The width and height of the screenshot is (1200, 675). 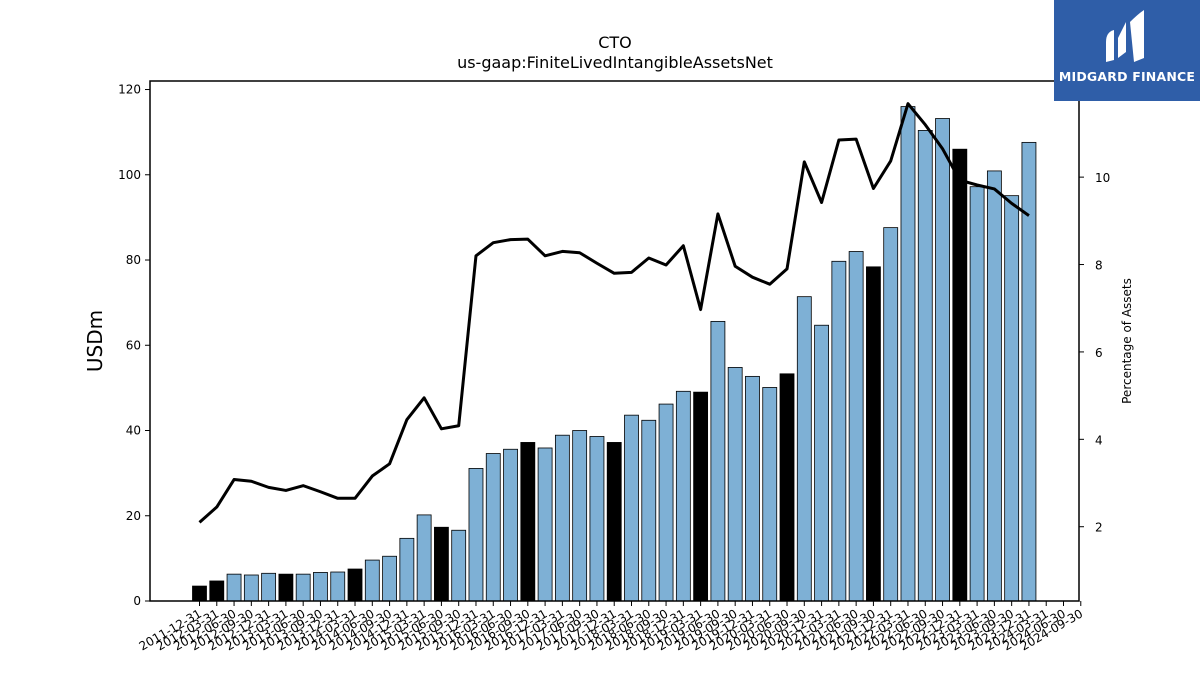 What do you see at coordinates (615, 42) in the screenshot?
I see `chart-title: CTO` at bounding box center [615, 42].